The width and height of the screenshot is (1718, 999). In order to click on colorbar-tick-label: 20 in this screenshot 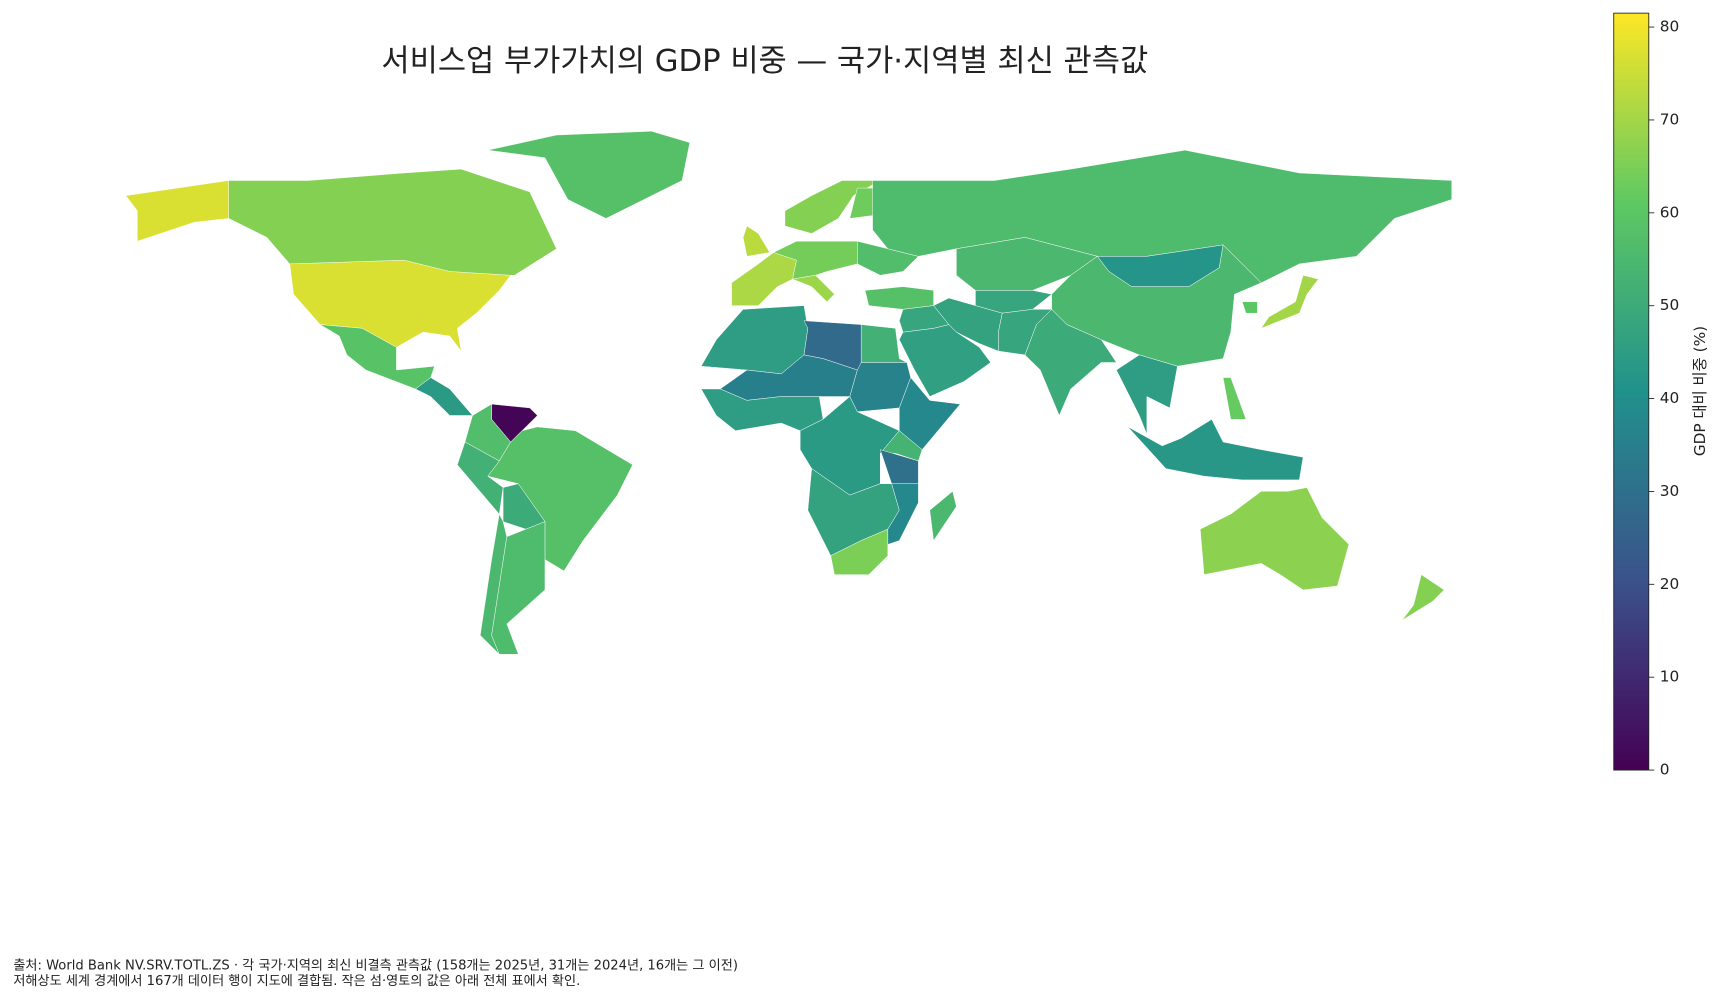, I will do `click(1670, 584)`.